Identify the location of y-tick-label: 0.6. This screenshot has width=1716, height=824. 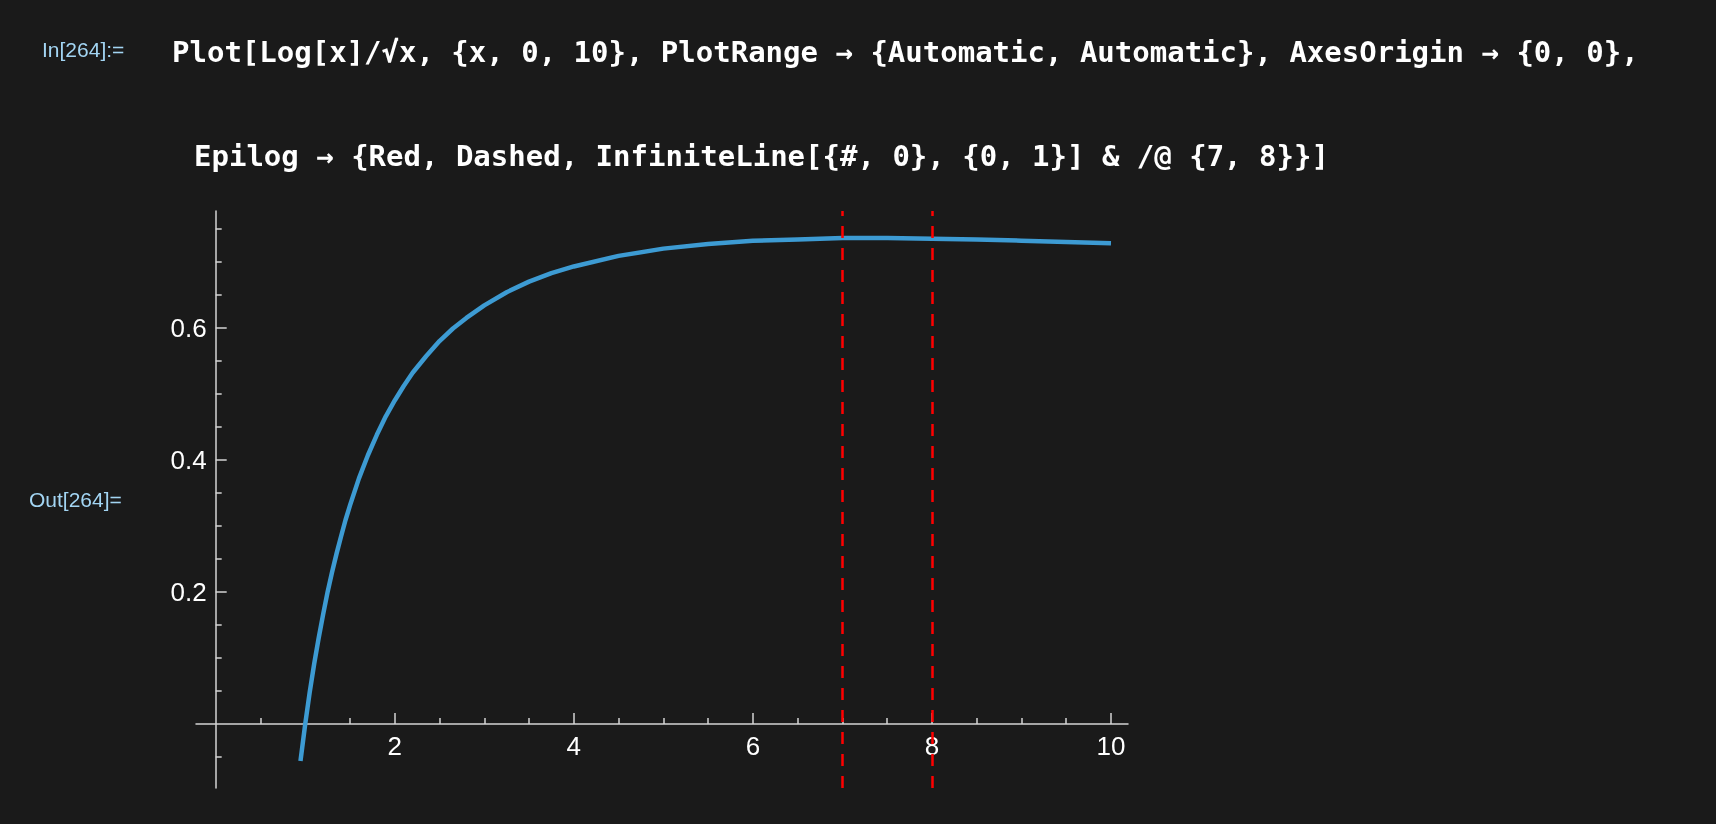
(188, 327).